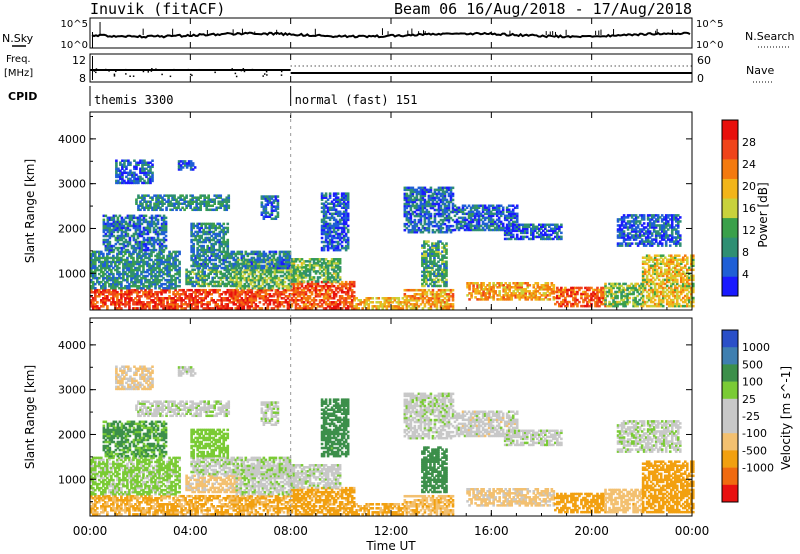  What do you see at coordinates (143, 71) in the screenshot?
I see `nave-point` at bounding box center [143, 71].